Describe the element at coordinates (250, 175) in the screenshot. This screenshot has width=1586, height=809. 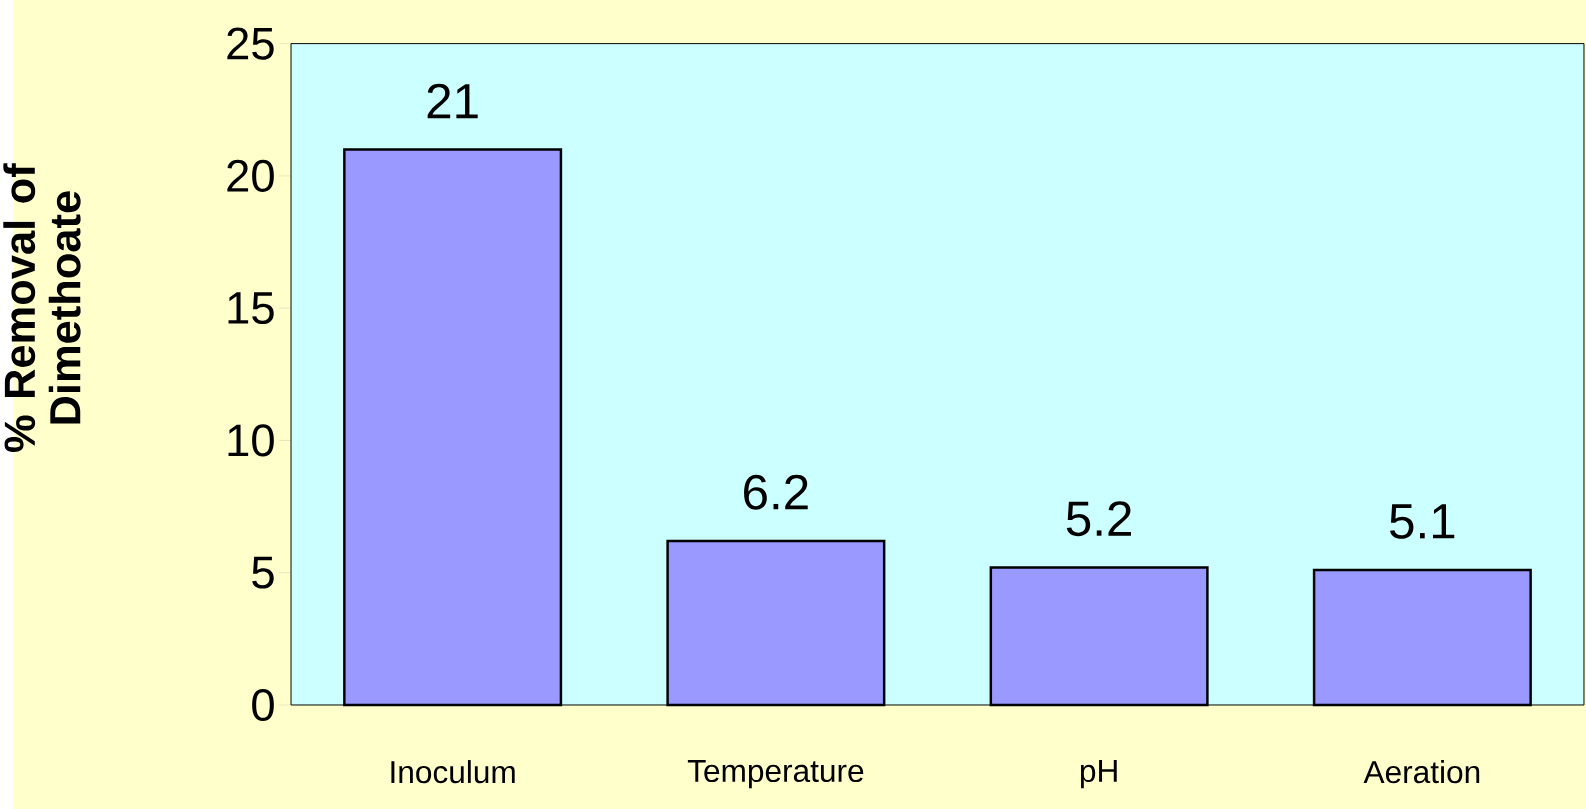
I see `y-tick-label: 20` at that location.